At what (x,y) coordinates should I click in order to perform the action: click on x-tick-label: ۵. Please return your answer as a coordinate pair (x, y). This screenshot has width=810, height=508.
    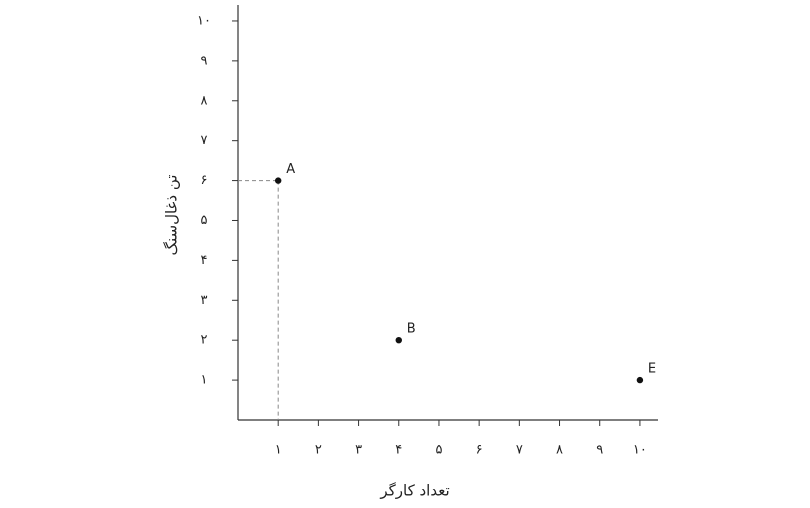
    Looking at the image, I should click on (438, 450).